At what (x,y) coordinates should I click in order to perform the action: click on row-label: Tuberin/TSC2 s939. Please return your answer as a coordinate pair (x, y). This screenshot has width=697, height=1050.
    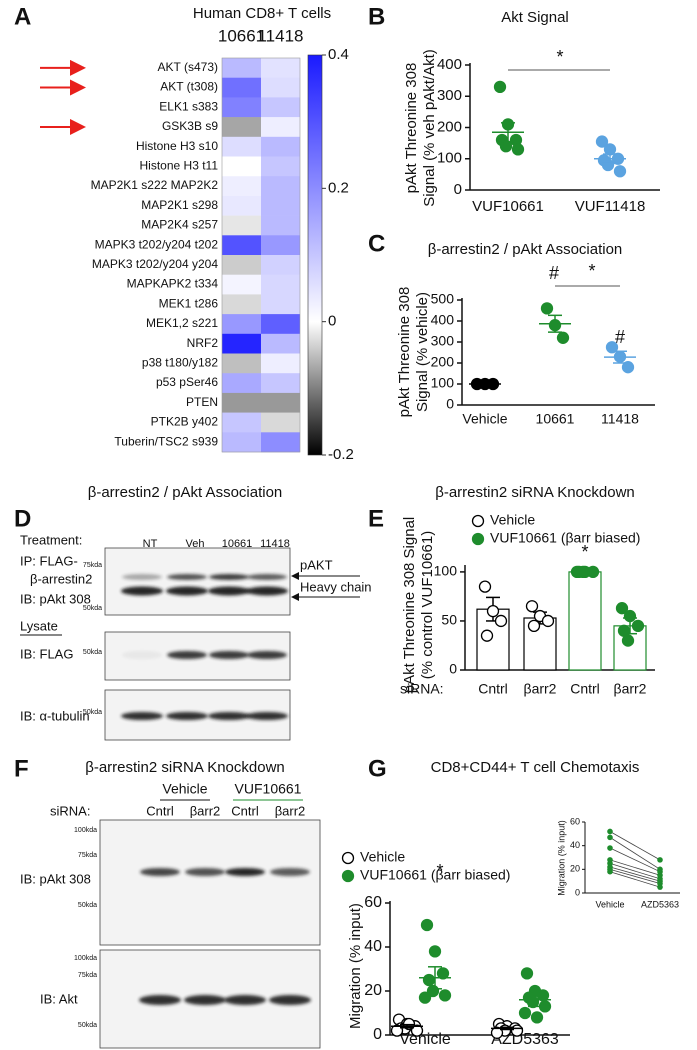
    Looking at the image, I should click on (166, 441).